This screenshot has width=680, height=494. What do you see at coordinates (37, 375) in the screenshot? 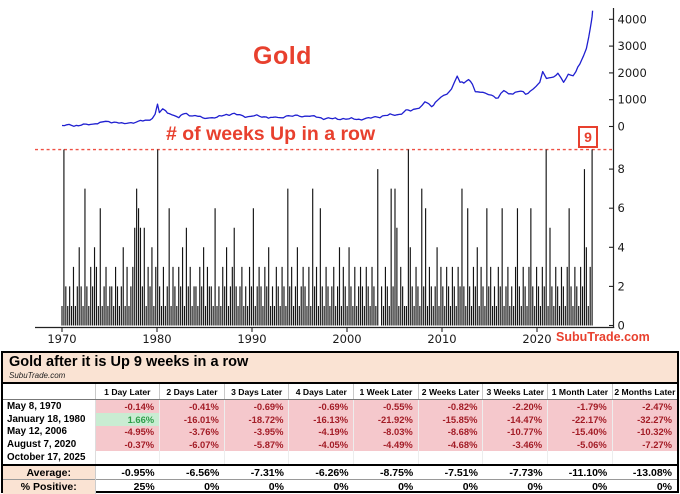
I see `table-subtitle-watermark: SubuTrade.com` at bounding box center [37, 375].